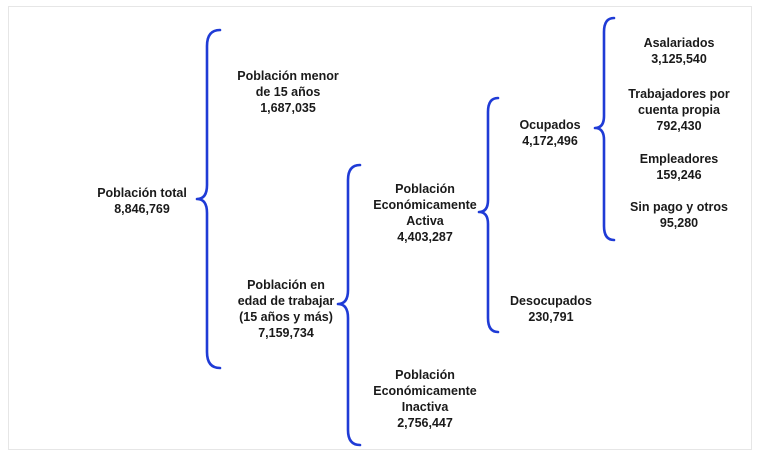  I want to click on node-label: Empleadores, so click(679, 159).